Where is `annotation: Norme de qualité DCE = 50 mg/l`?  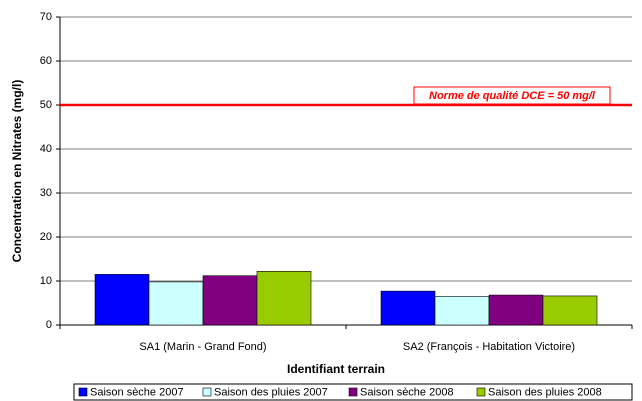 annotation: Norme de qualité DCE = 50 mg/l is located at coordinates (512, 96).